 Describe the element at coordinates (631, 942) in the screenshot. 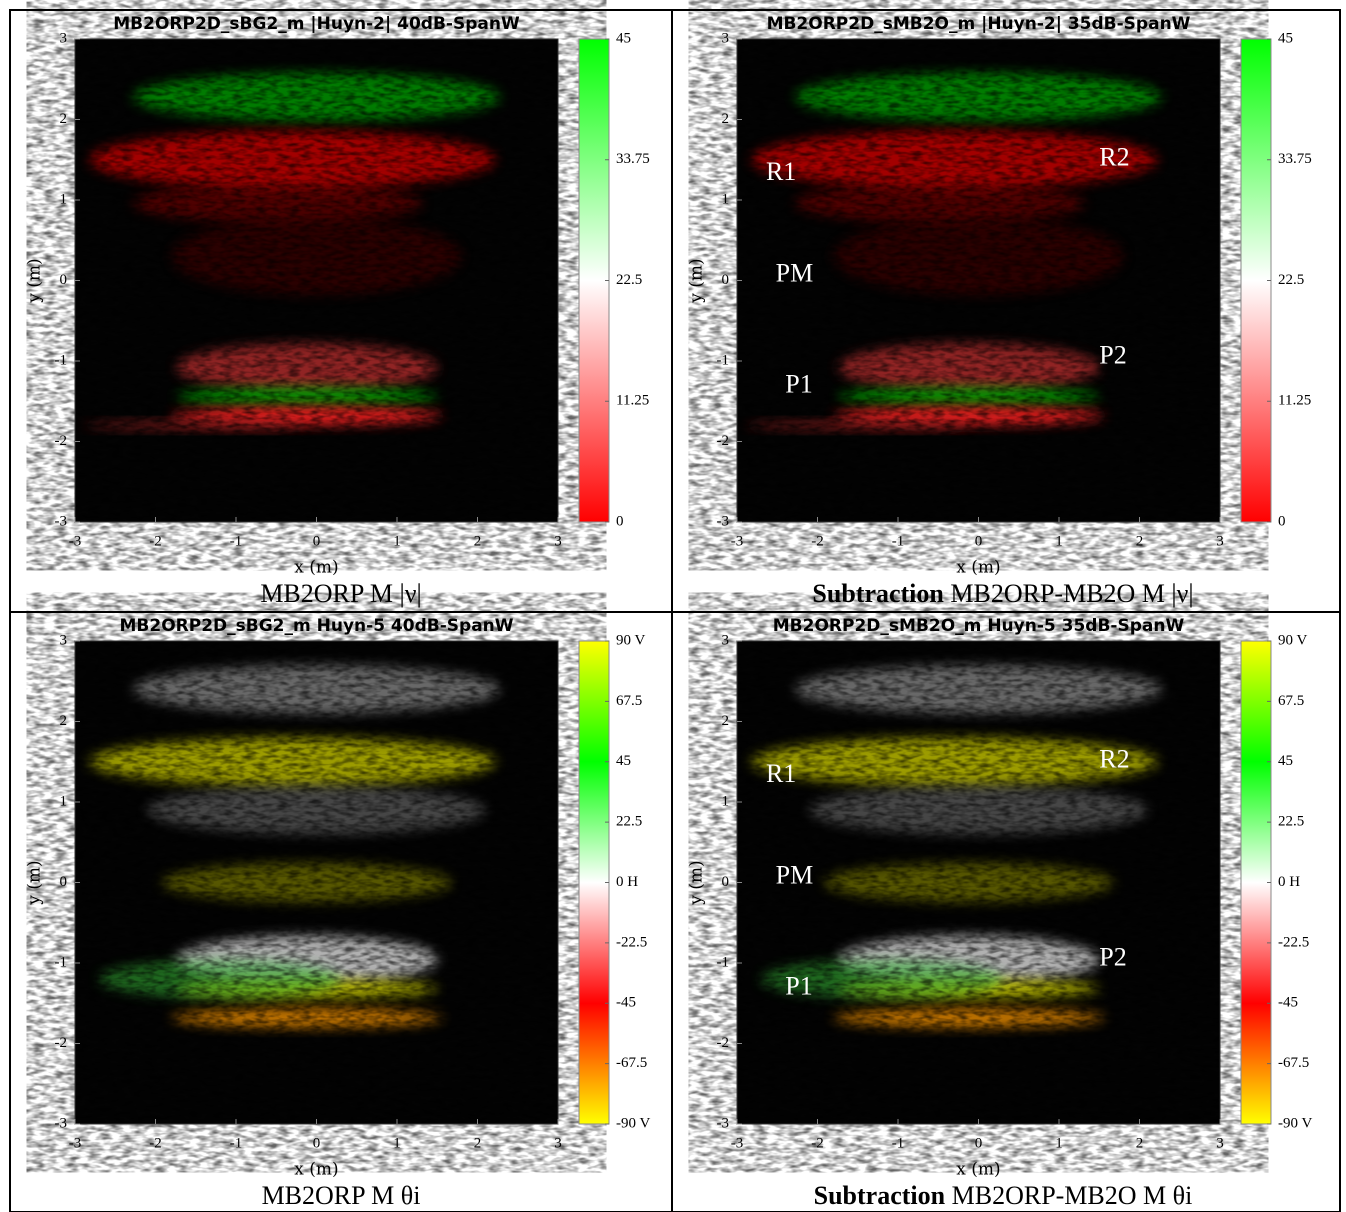

I see `colorbar-tick-label: -22.5` at that location.